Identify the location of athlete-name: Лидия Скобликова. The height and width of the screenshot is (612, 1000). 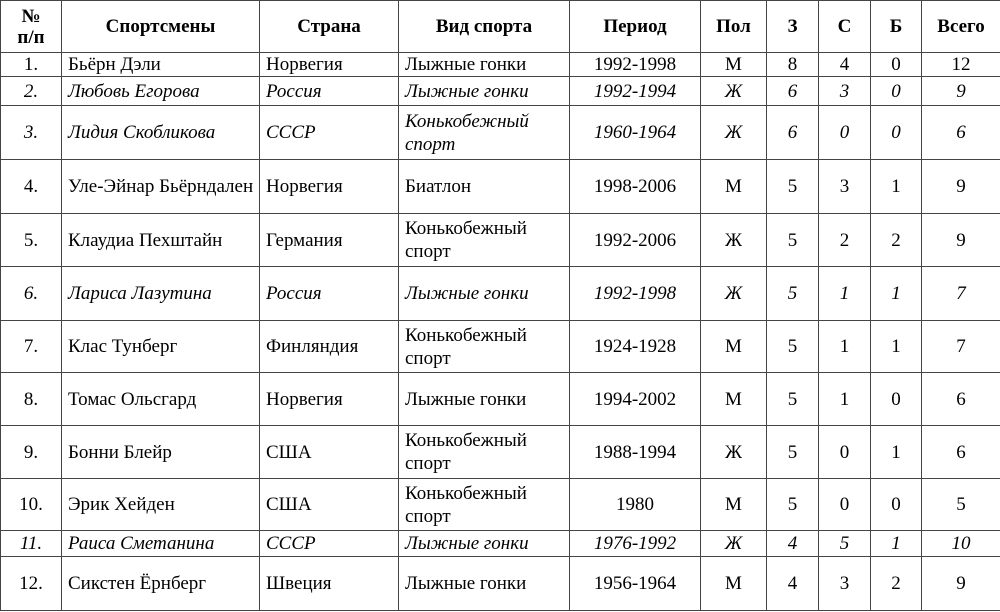
(160, 132).